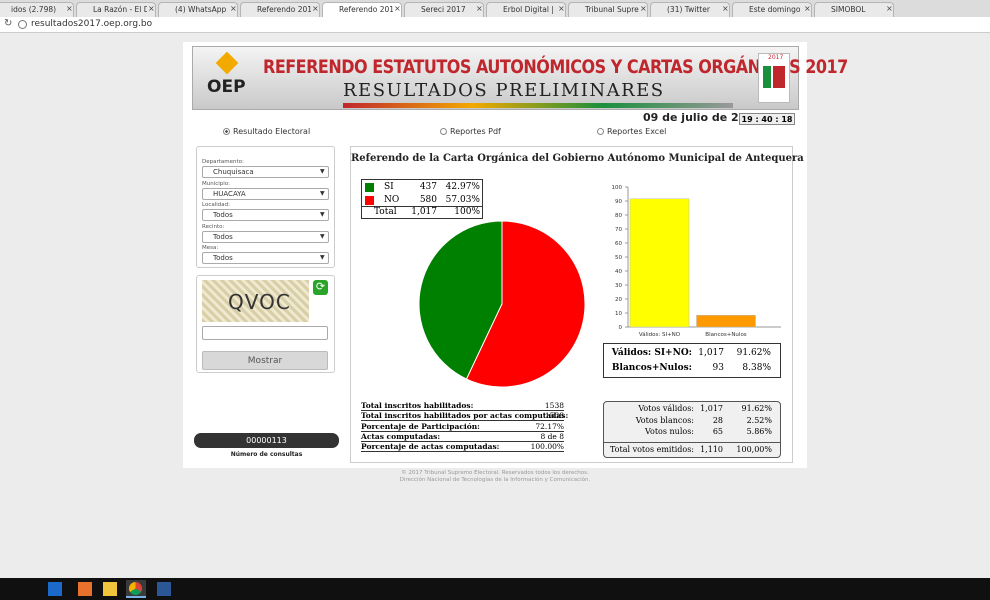 The image size is (990, 600). Describe the element at coordinates (660, 334) in the screenshot. I see `x-tick-label: Válidos: SI+NO` at that location.